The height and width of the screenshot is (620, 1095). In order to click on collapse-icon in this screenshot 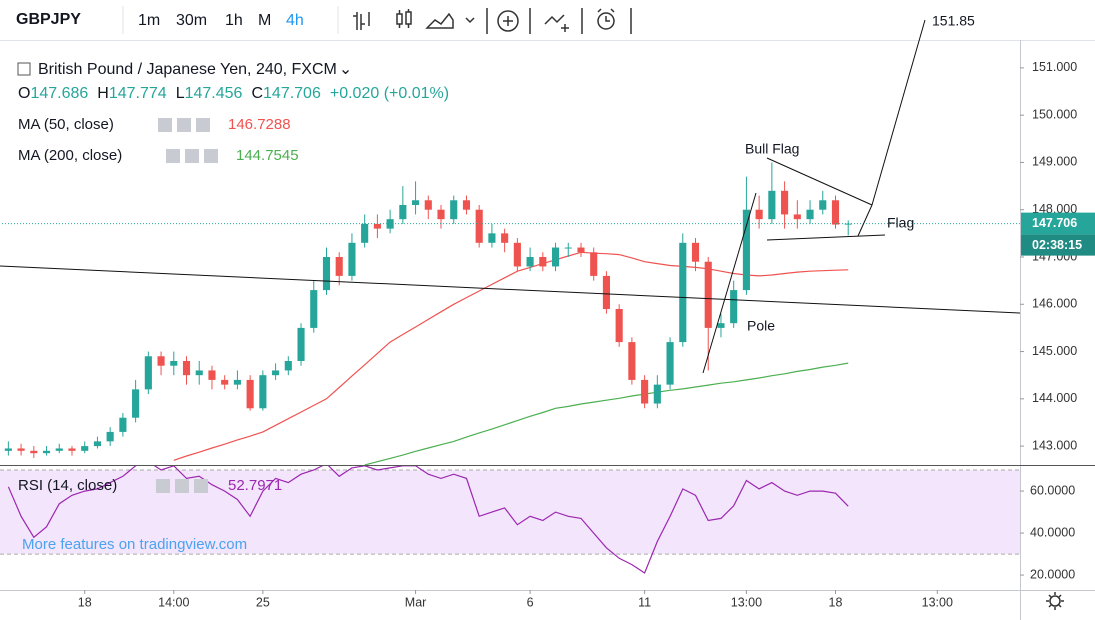, I will do `click(24, 69)`.